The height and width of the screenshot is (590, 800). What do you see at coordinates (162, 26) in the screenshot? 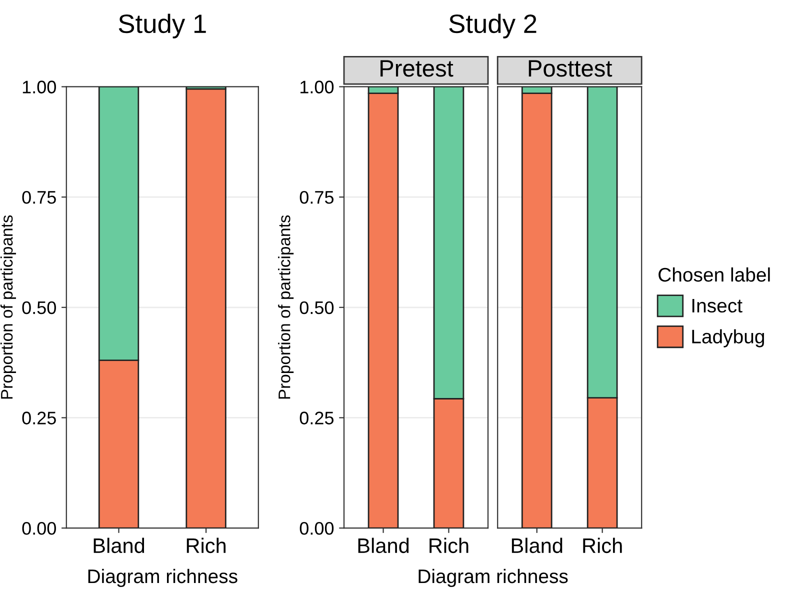
I see `chart-title: Study 1` at bounding box center [162, 26].